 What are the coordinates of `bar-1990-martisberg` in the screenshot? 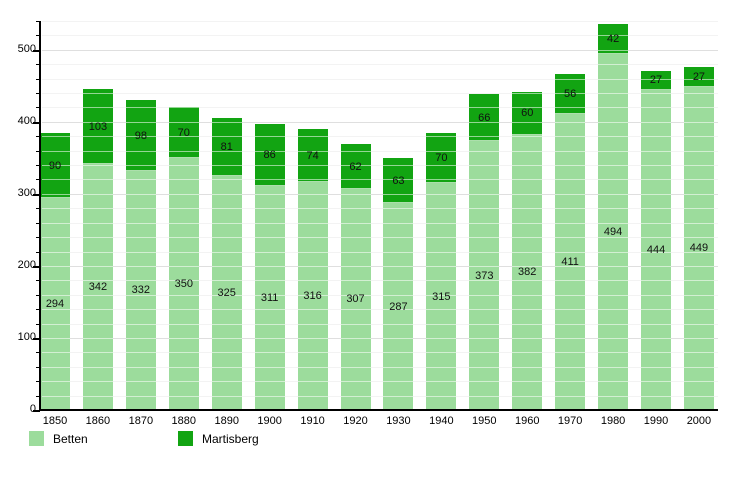 It's located at (656, 80).